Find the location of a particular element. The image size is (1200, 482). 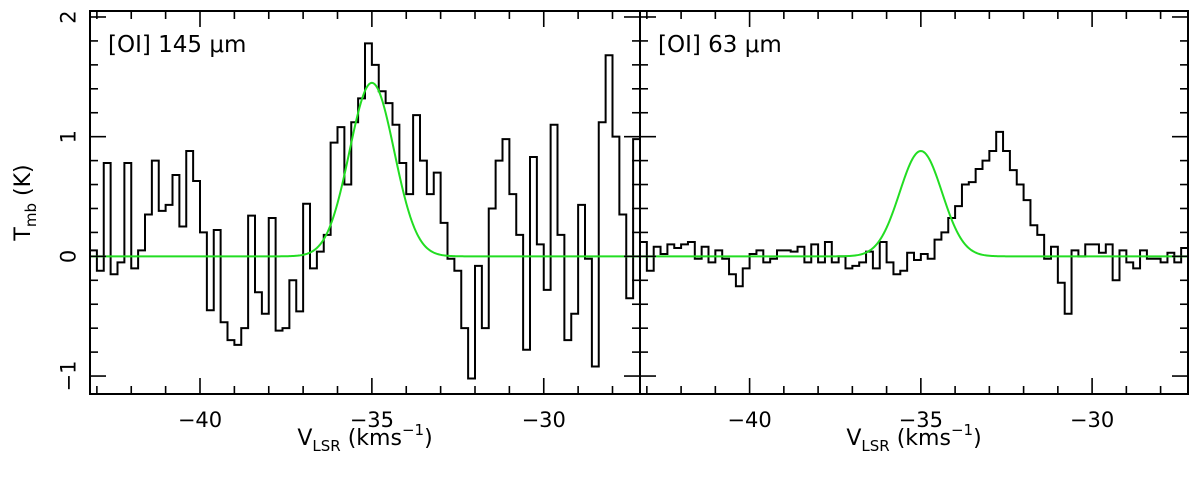

y-tick-label: 0 is located at coordinates (68, 256).